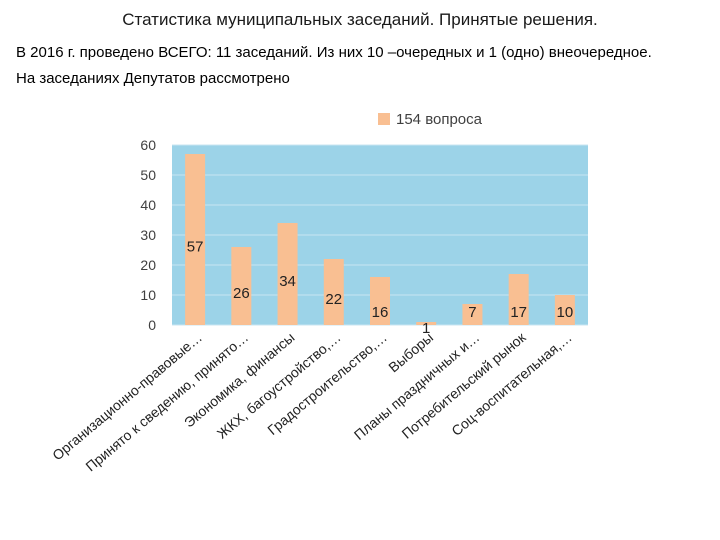 Image resolution: width=720 pixels, height=540 pixels. Describe the element at coordinates (148, 265) in the screenshot. I see `y-tick-label: 20` at that location.